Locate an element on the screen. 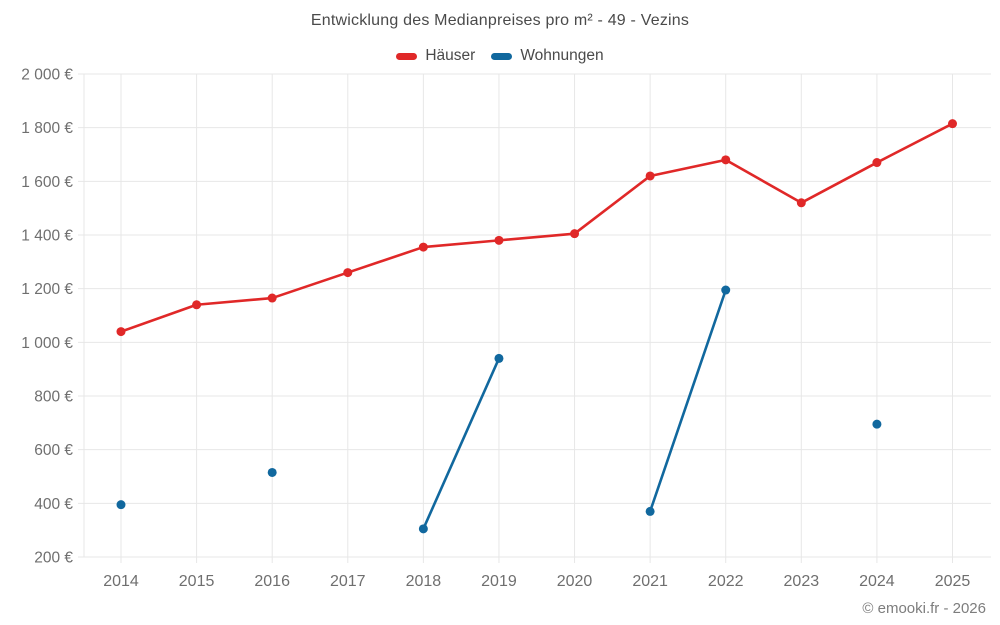 Image resolution: width=1000 pixels, height=625 pixels. data-point-0-2017 is located at coordinates (348, 273).